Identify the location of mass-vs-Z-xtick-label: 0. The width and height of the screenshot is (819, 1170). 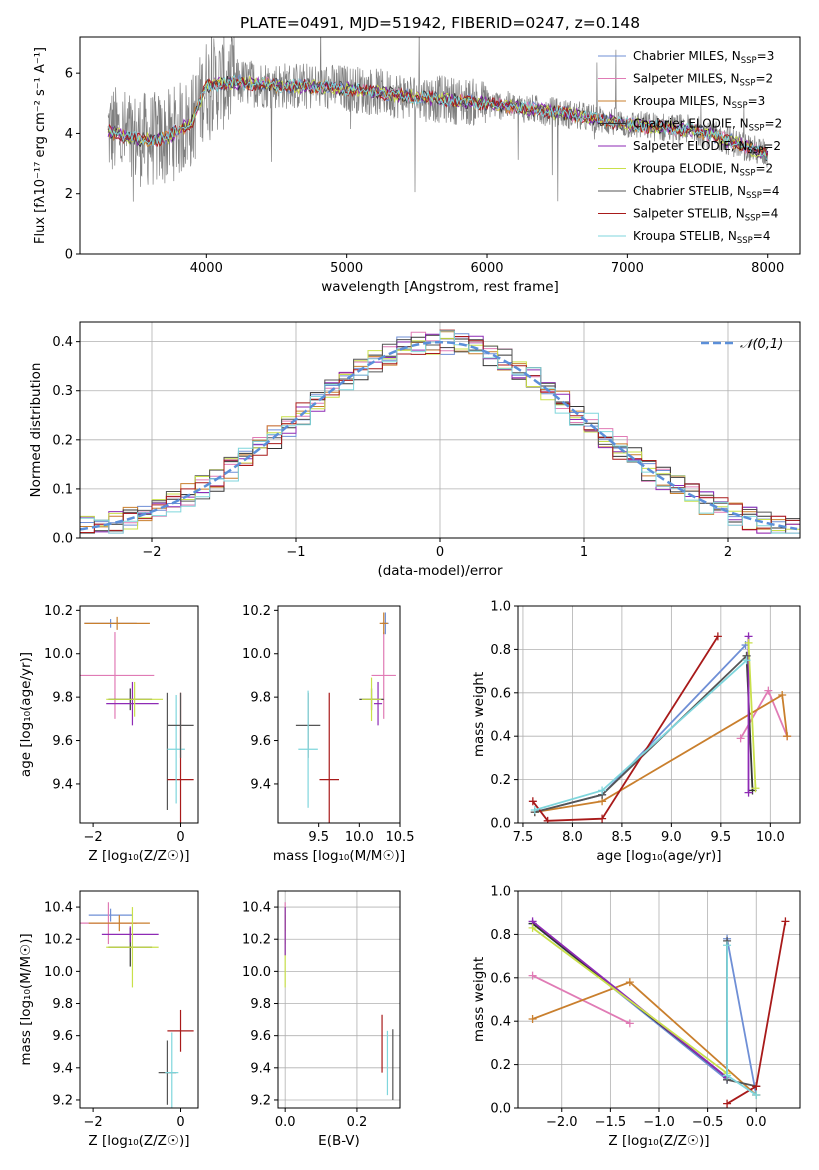
(180, 1122).